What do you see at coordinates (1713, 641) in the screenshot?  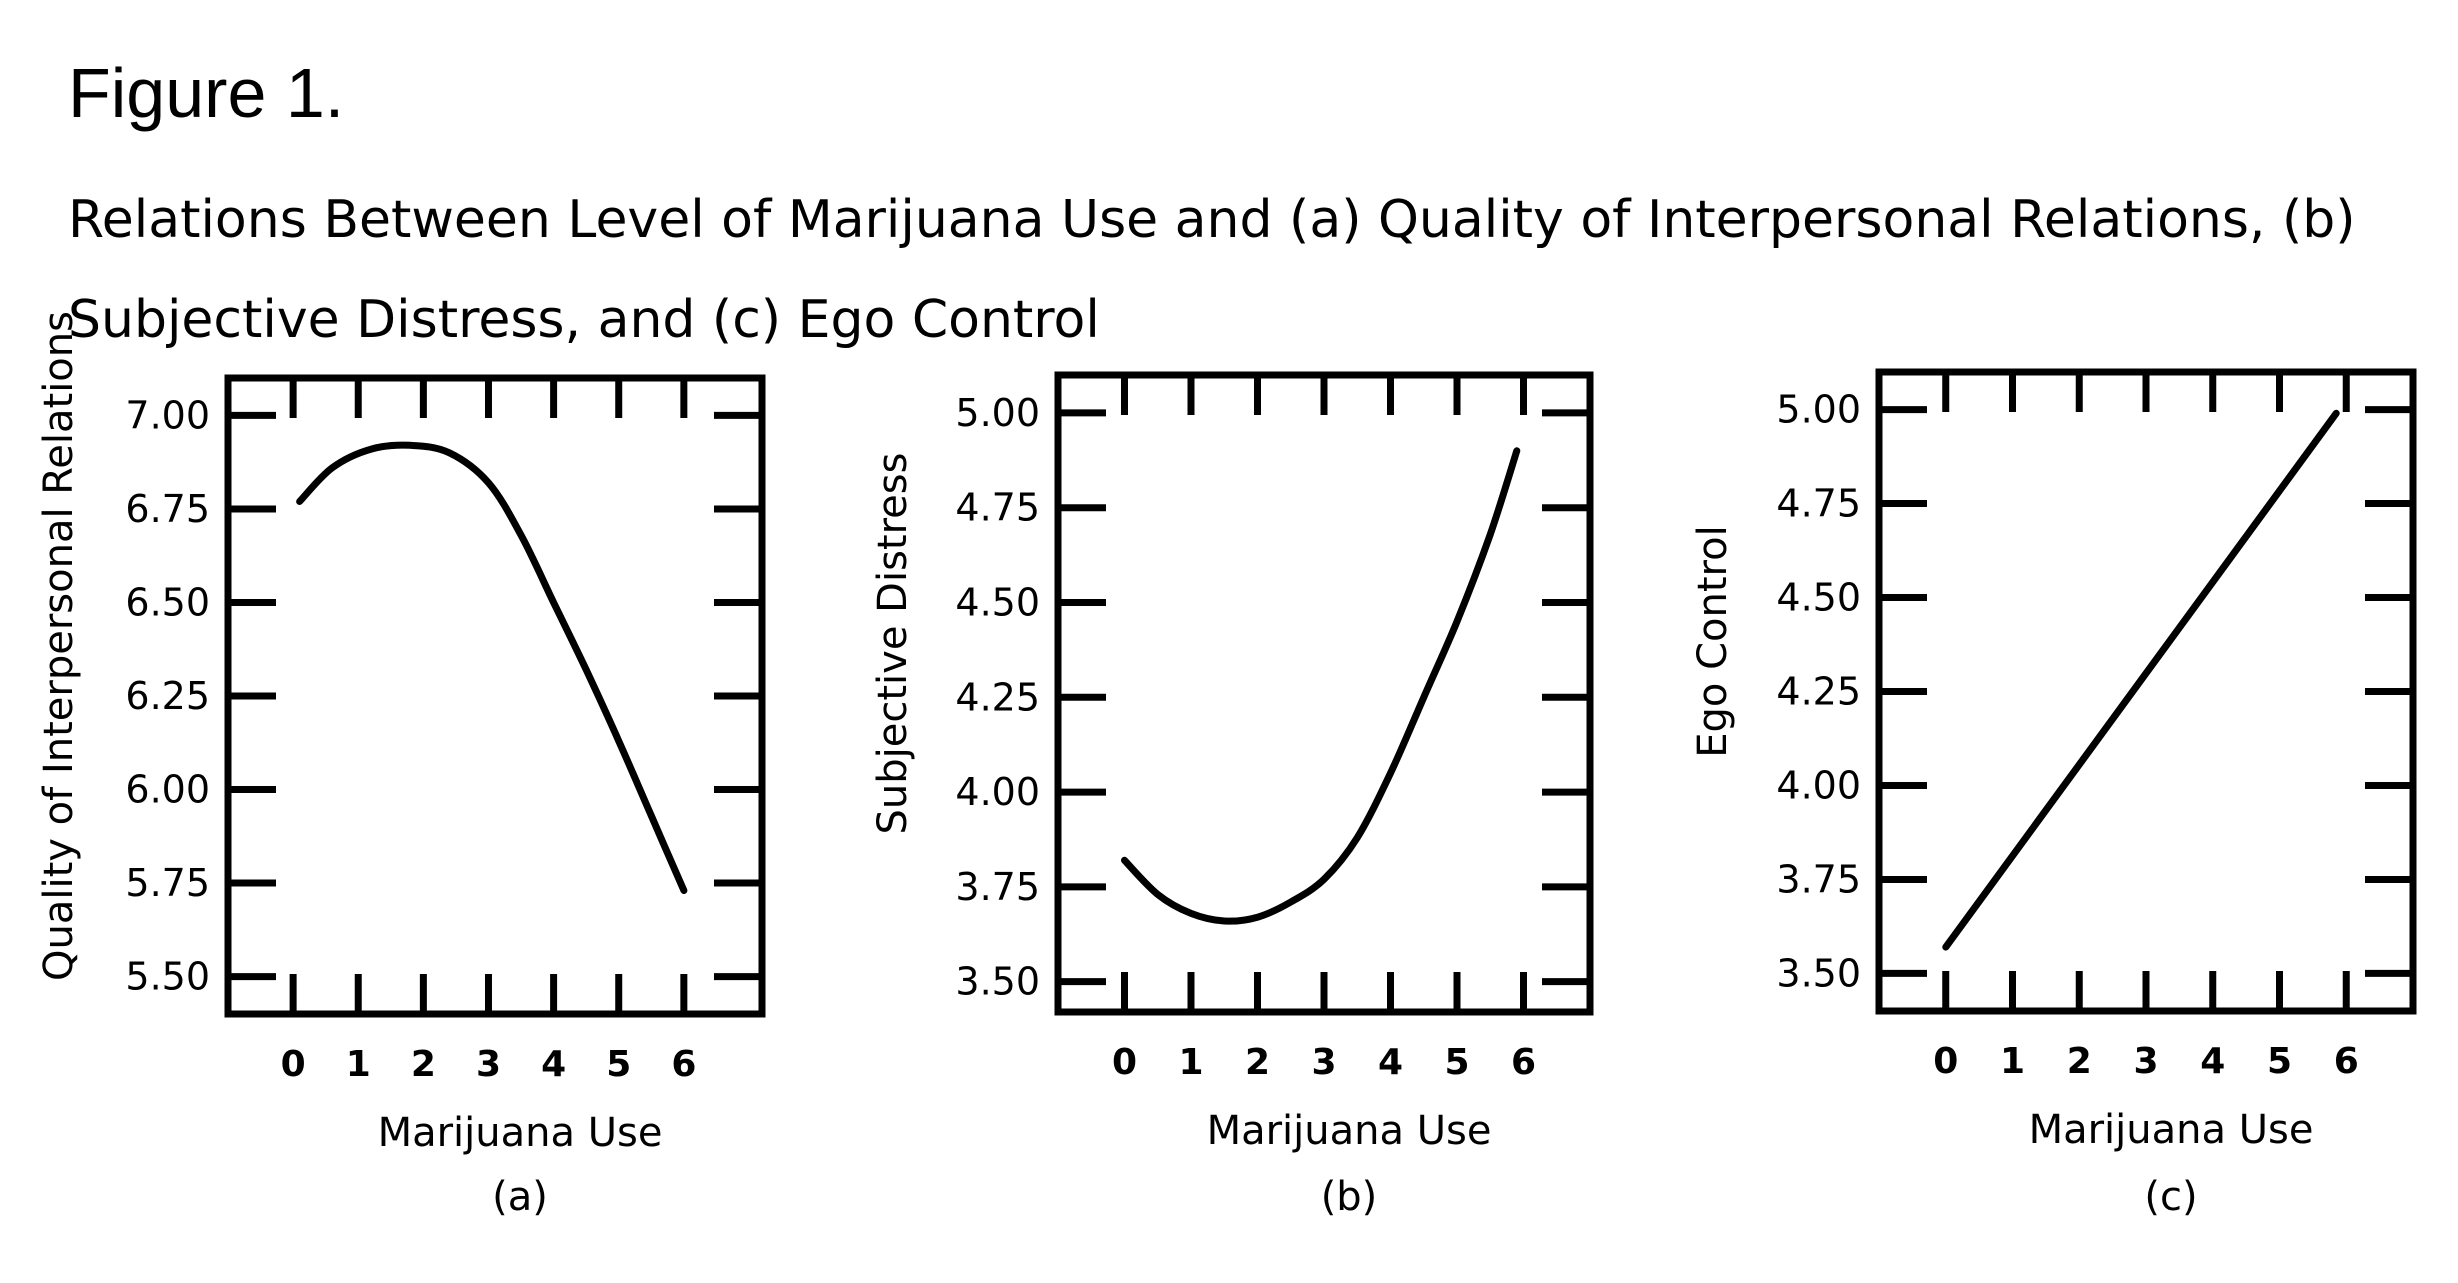 I see `y-axis-label: Ego Control` at bounding box center [1713, 641].